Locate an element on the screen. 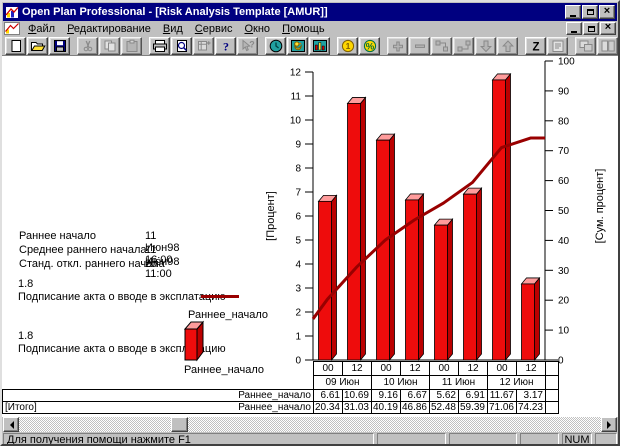 This screenshot has width=620, height=446. cut-button is located at coordinates (87, 45).